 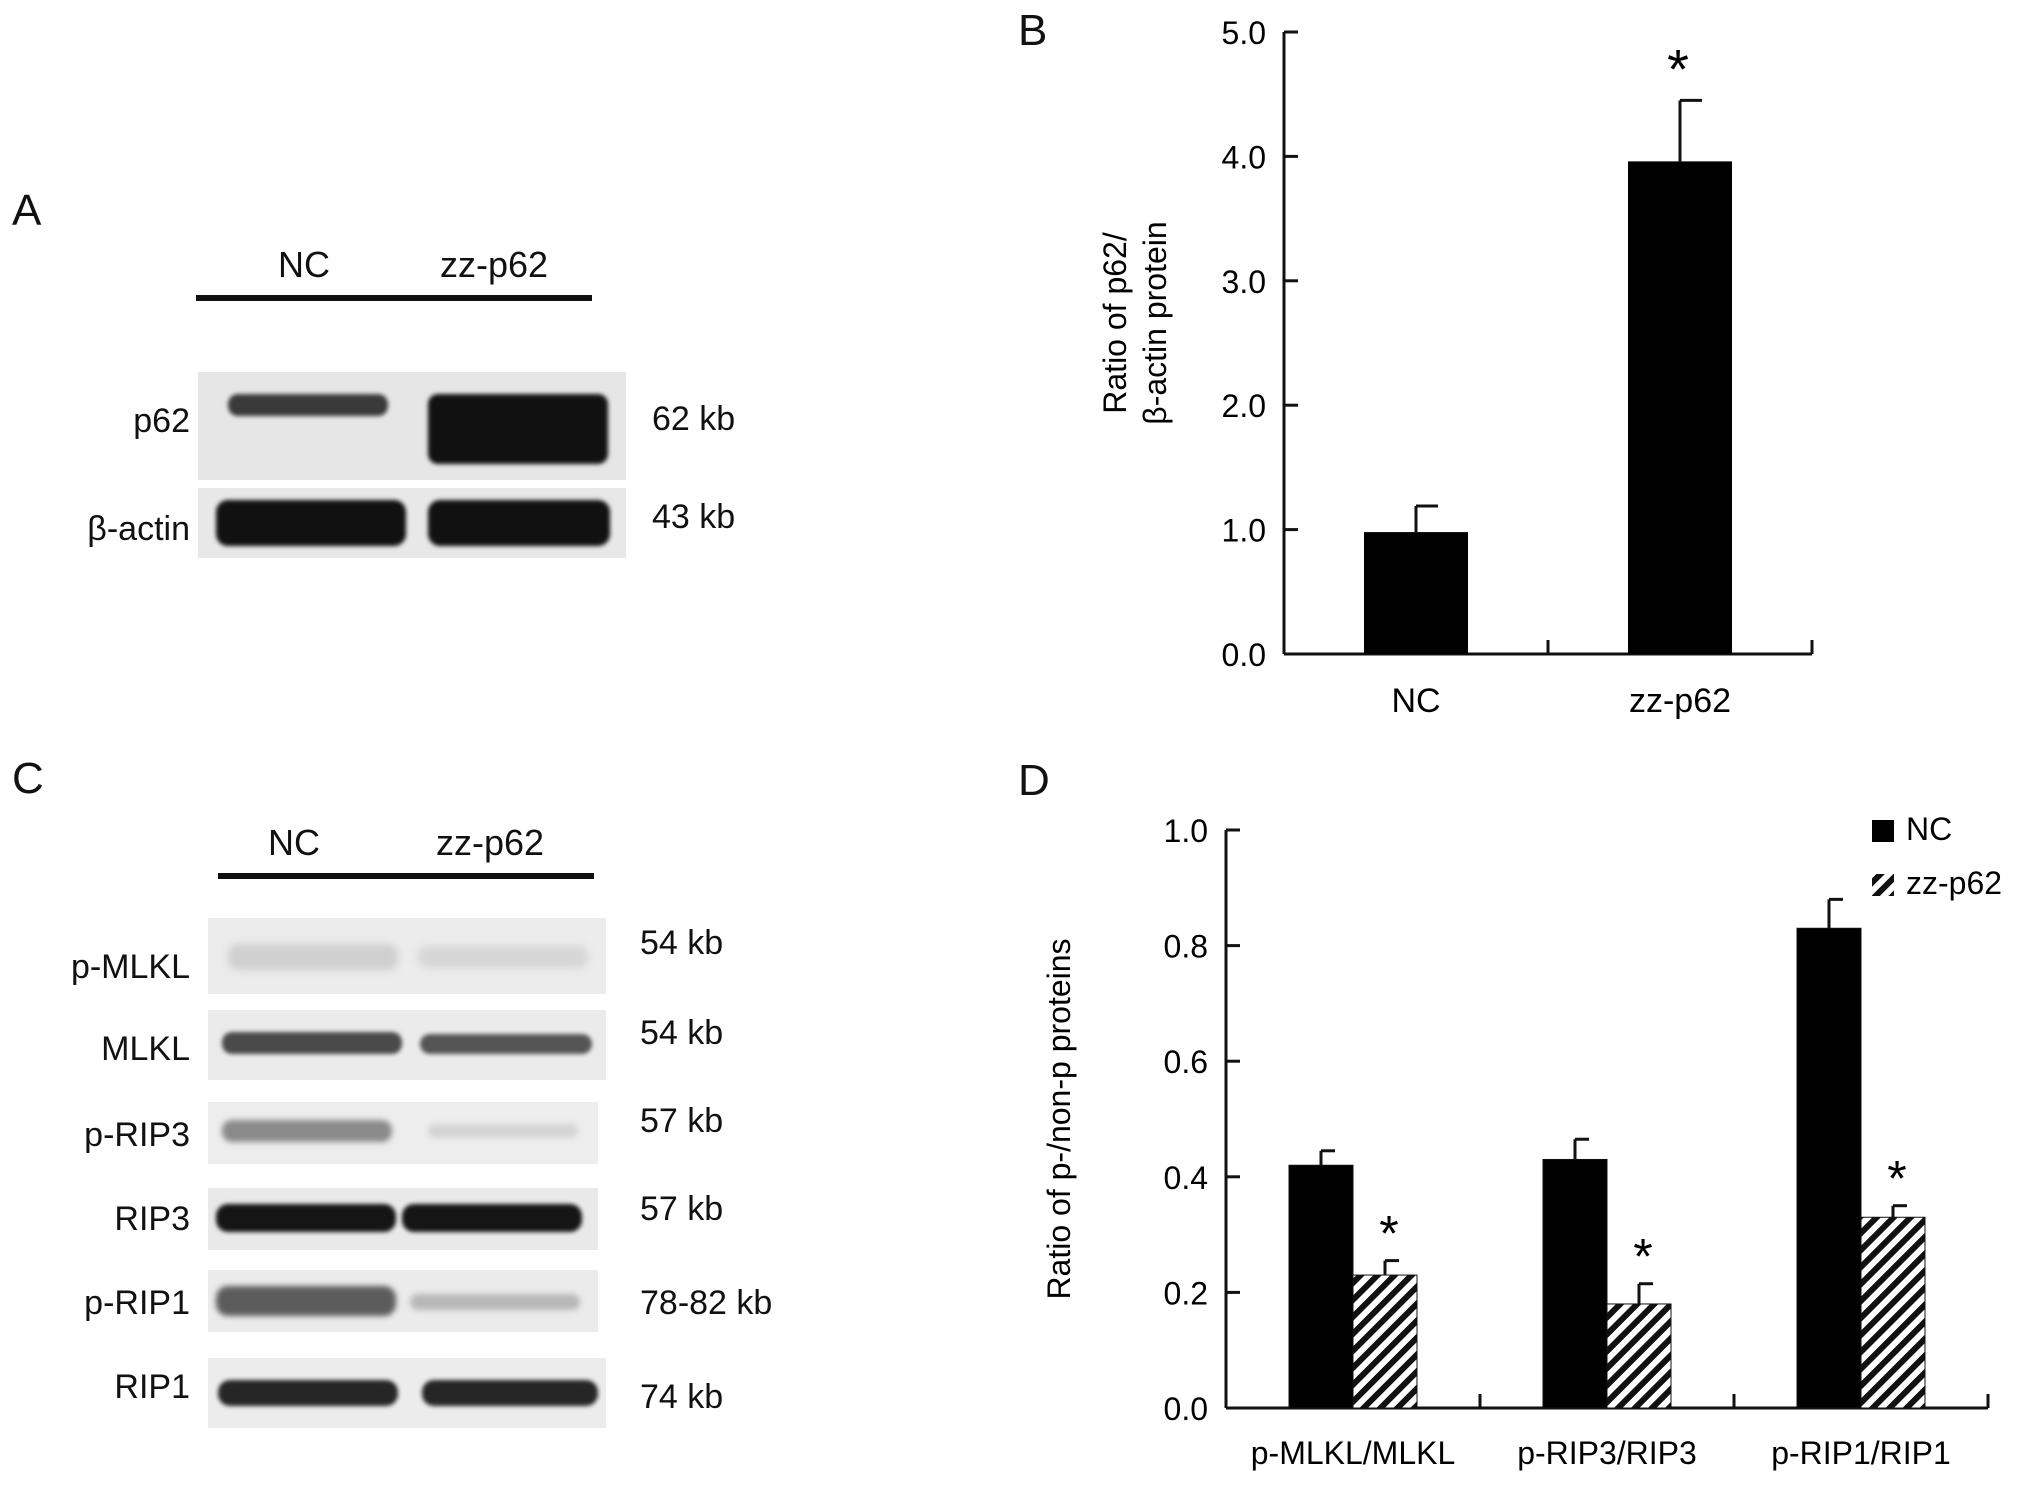 What do you see at coordinates (403, 1301) in the screenshot?
I see `panel-c-blot-p-rip1` at bounding box center [403, 1301].